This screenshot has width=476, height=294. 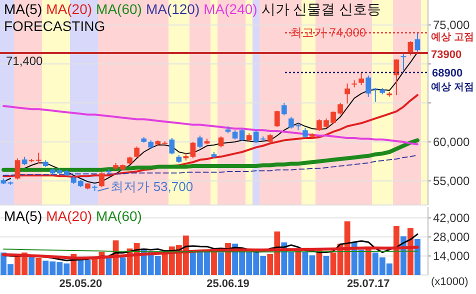 What do you see at coordinates (449, 282) in the screenshot?
I see `text: (x1000)` at bounding box center [449, 282].